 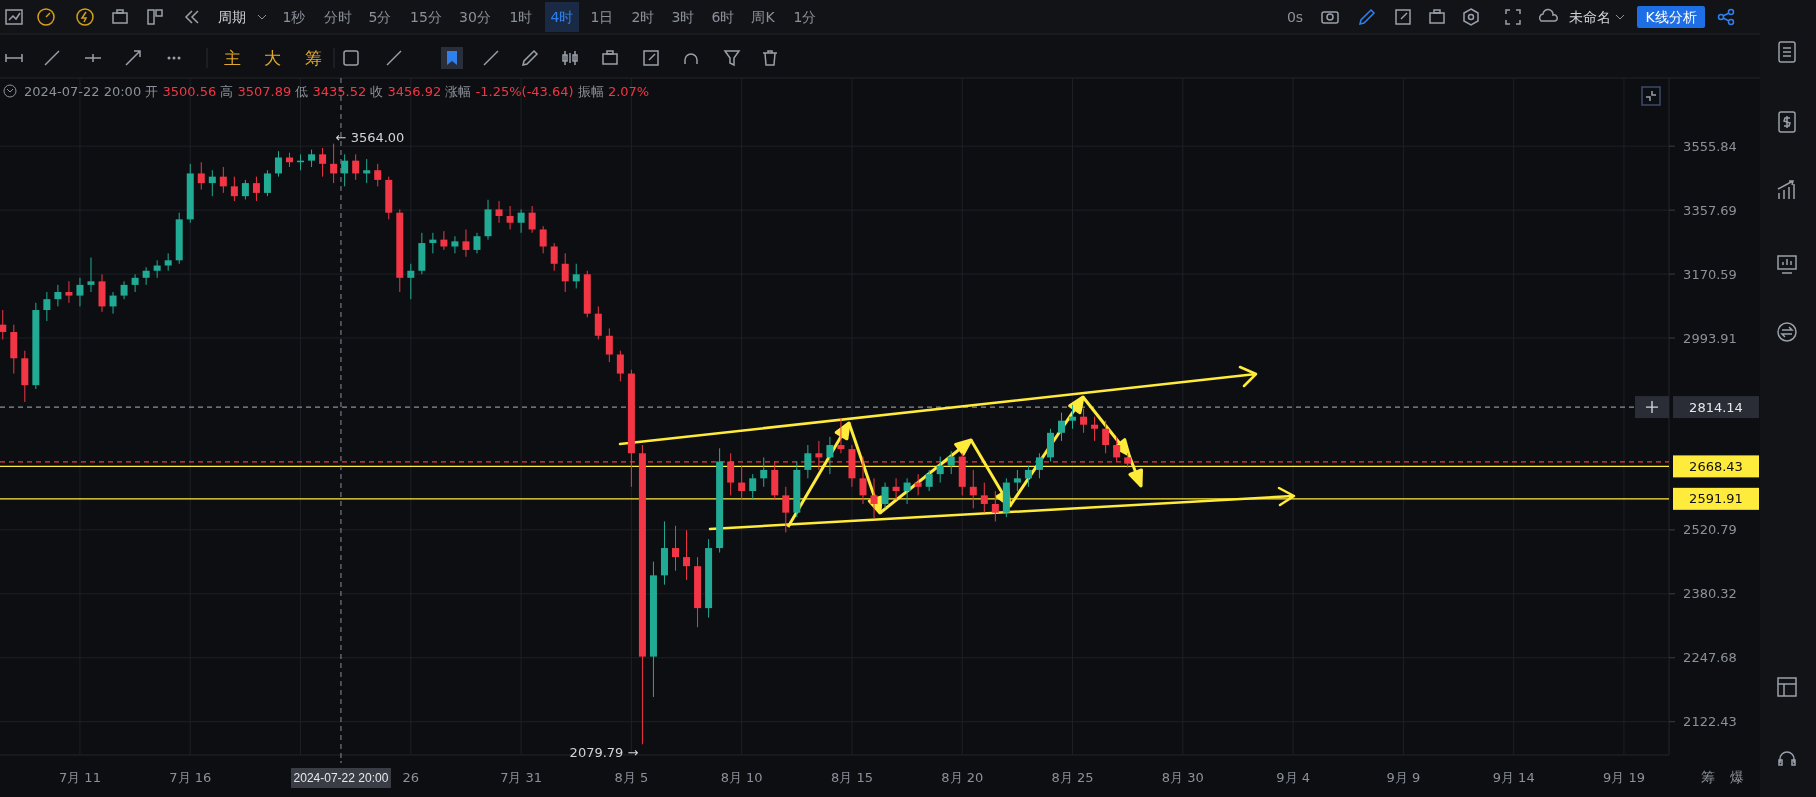 I want to click on text: K线分析, so click(x=1671, y=16).